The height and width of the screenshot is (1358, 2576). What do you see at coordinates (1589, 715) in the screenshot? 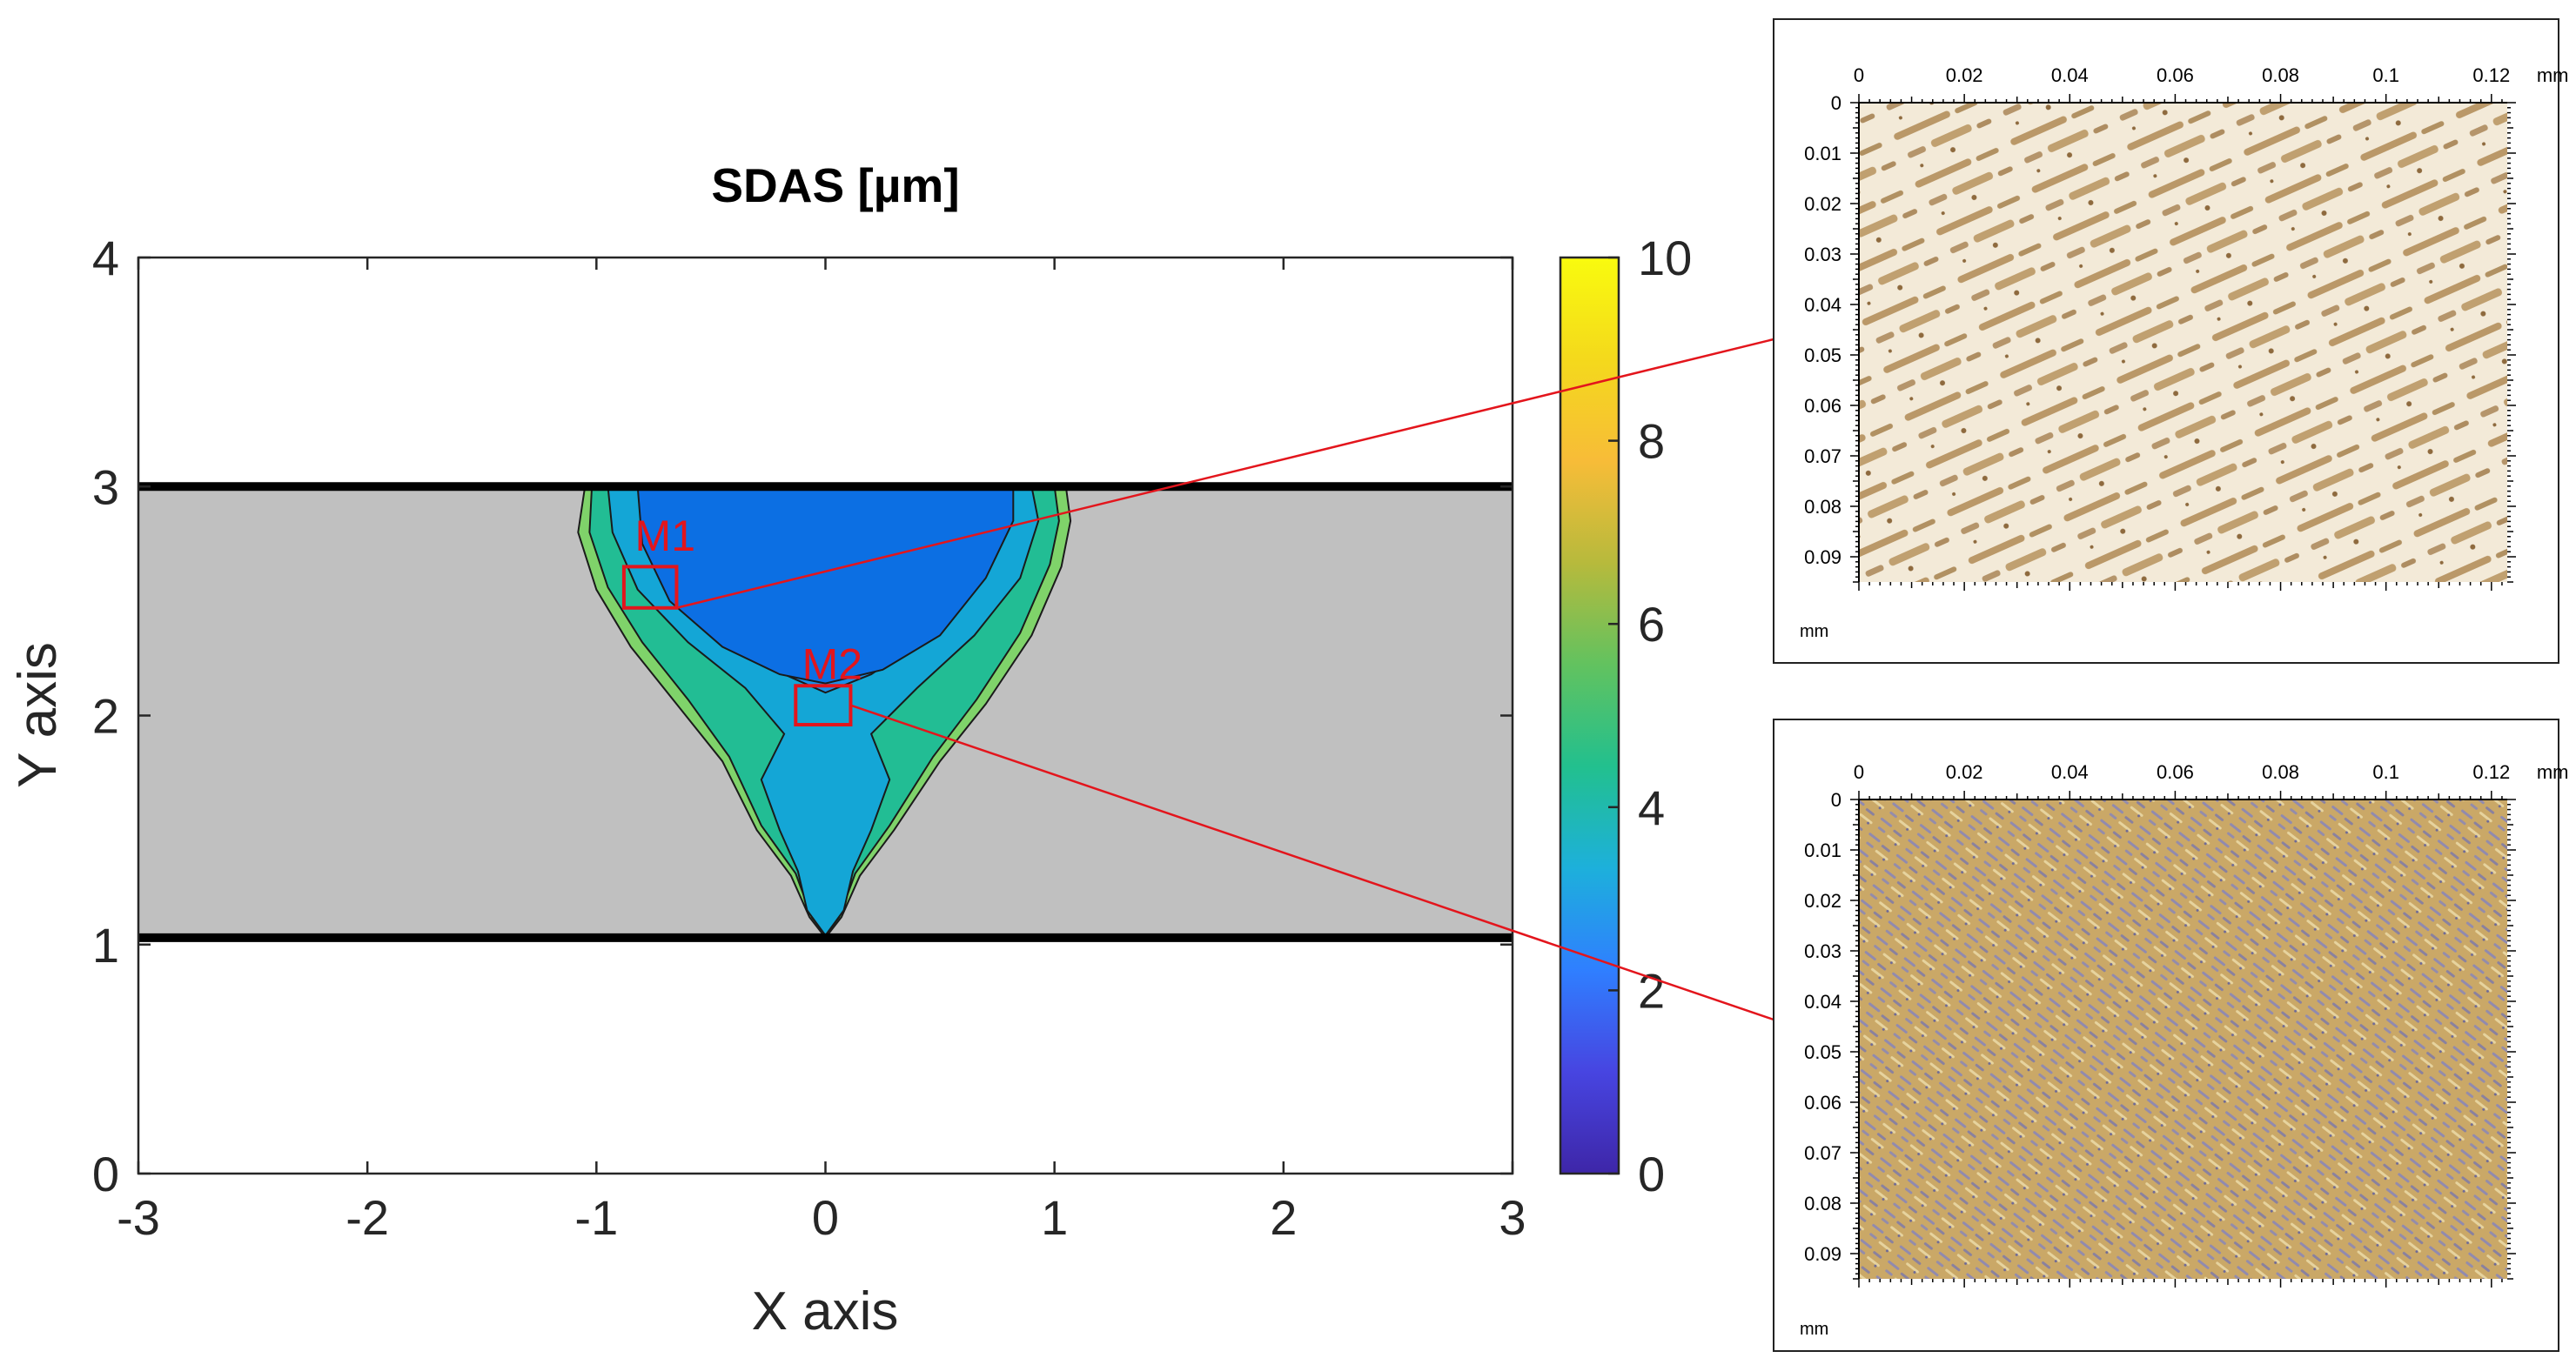
I see `colorbar-gradient` at bounding box center [1589, 715].